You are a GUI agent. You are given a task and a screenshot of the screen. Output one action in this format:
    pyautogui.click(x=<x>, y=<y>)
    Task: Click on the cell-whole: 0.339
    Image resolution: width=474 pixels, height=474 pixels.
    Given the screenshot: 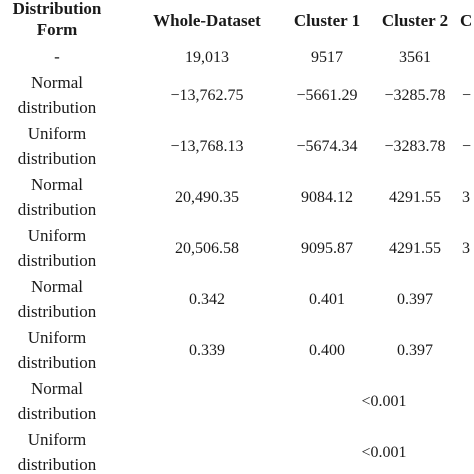 What is the action you would take?
    pyautogui.click(x=207, y=350)
    